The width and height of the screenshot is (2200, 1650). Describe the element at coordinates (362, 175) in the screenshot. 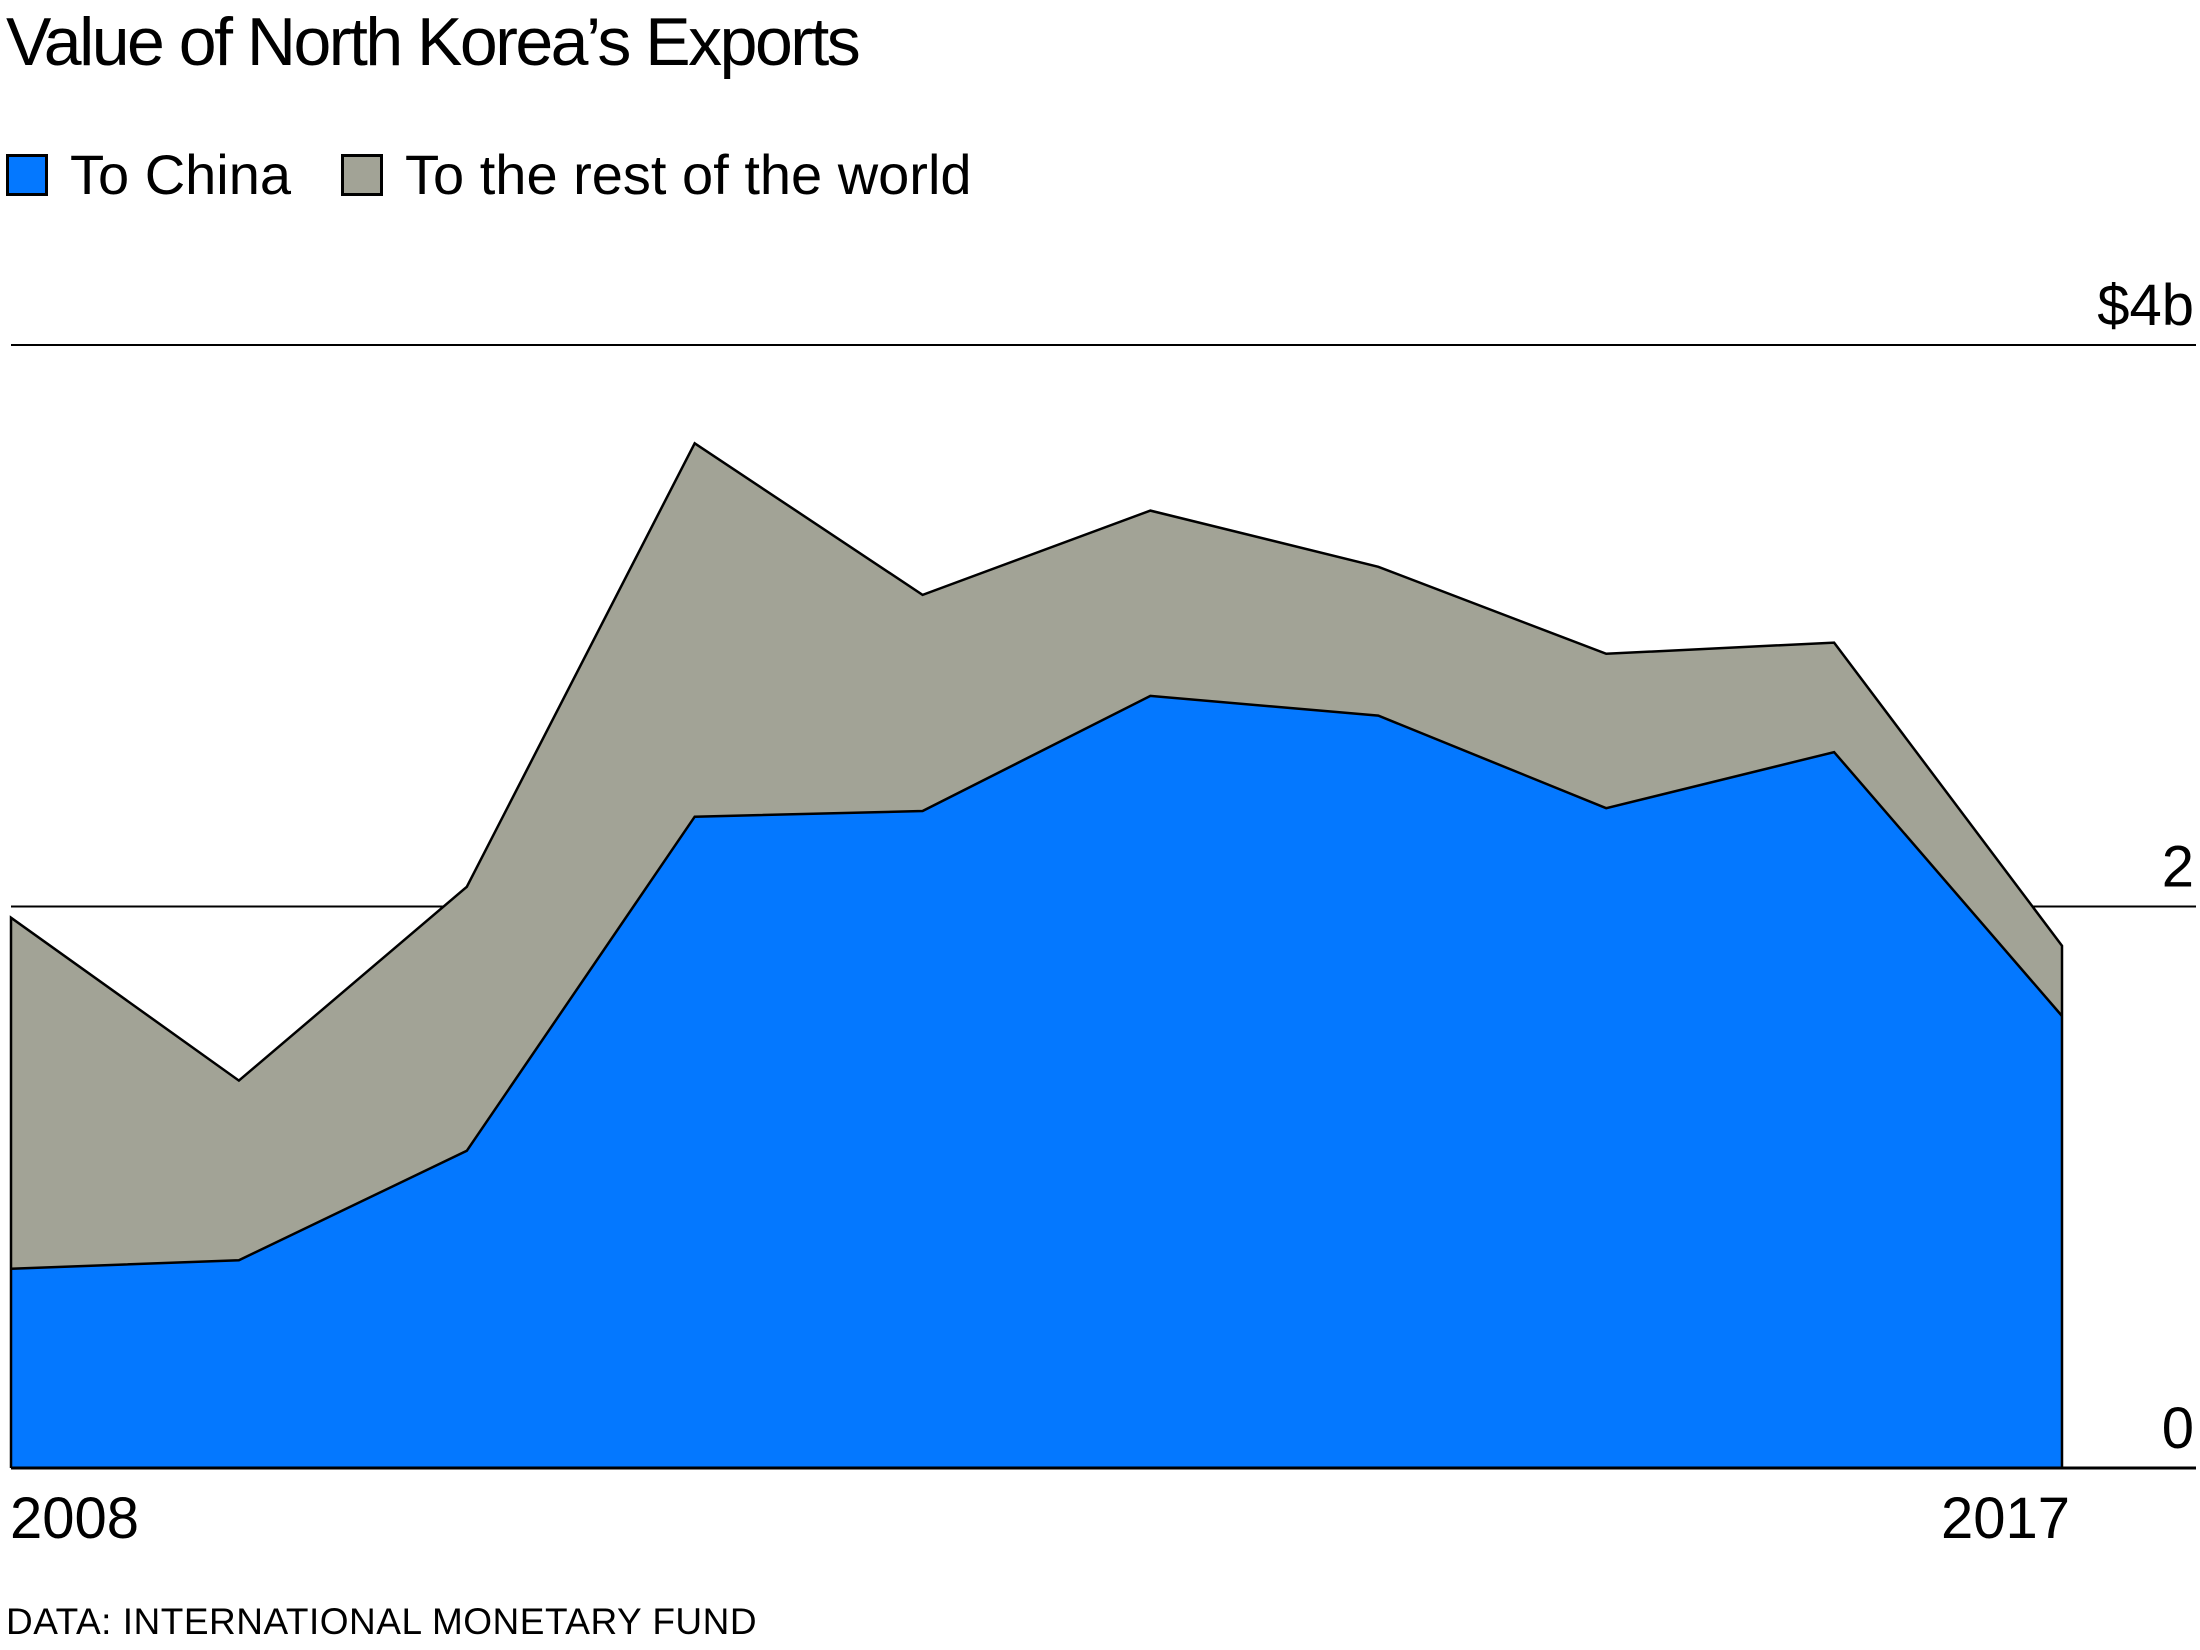

I see `legend-swatch-rest` at that location.